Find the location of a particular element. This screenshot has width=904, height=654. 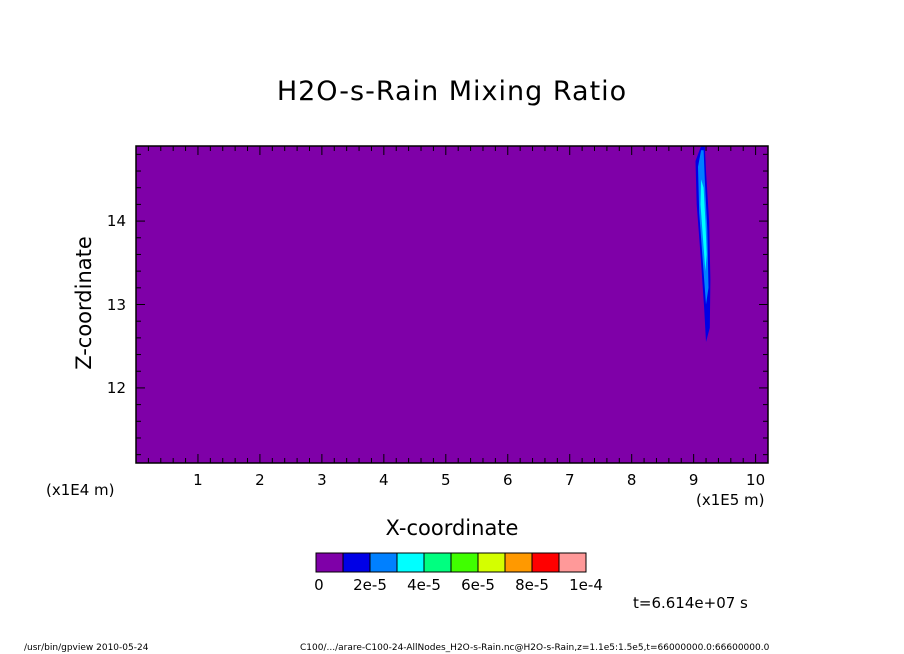

x-tick-label: 7 is located at coordinates (569, 480).